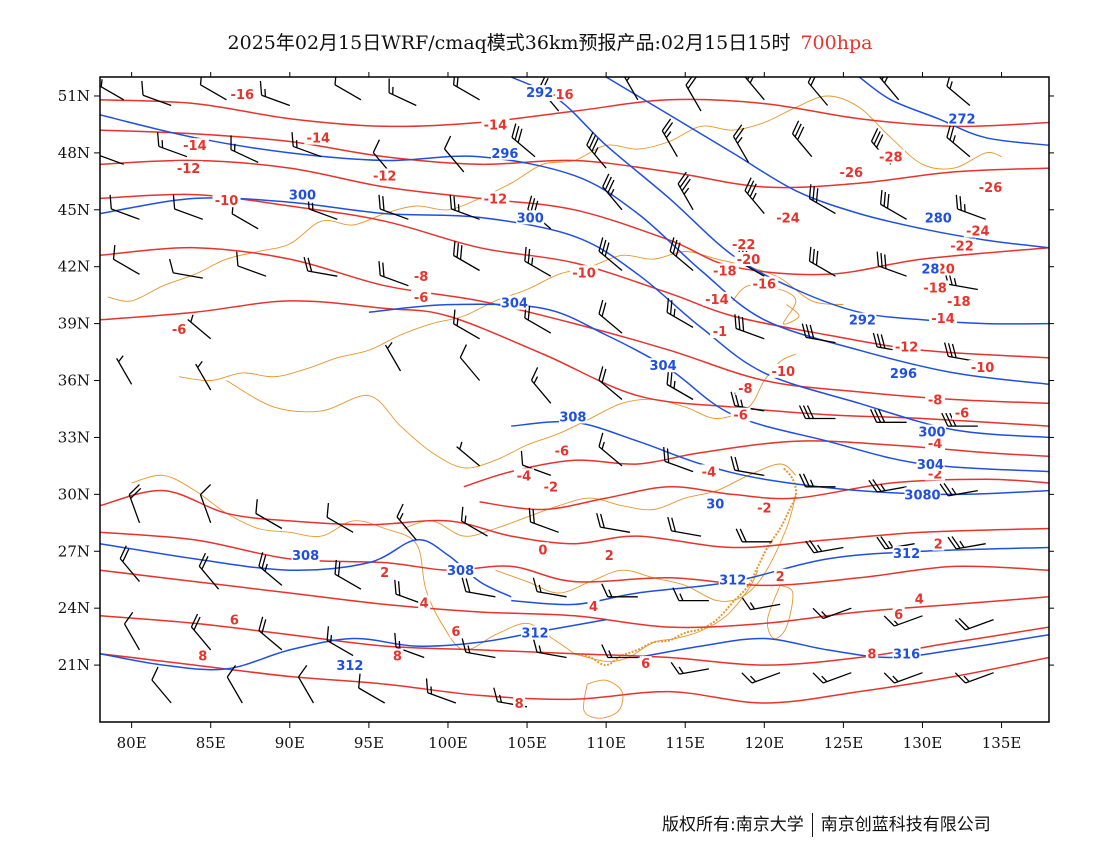  I want to click on footer-divider, so click(812, 825).